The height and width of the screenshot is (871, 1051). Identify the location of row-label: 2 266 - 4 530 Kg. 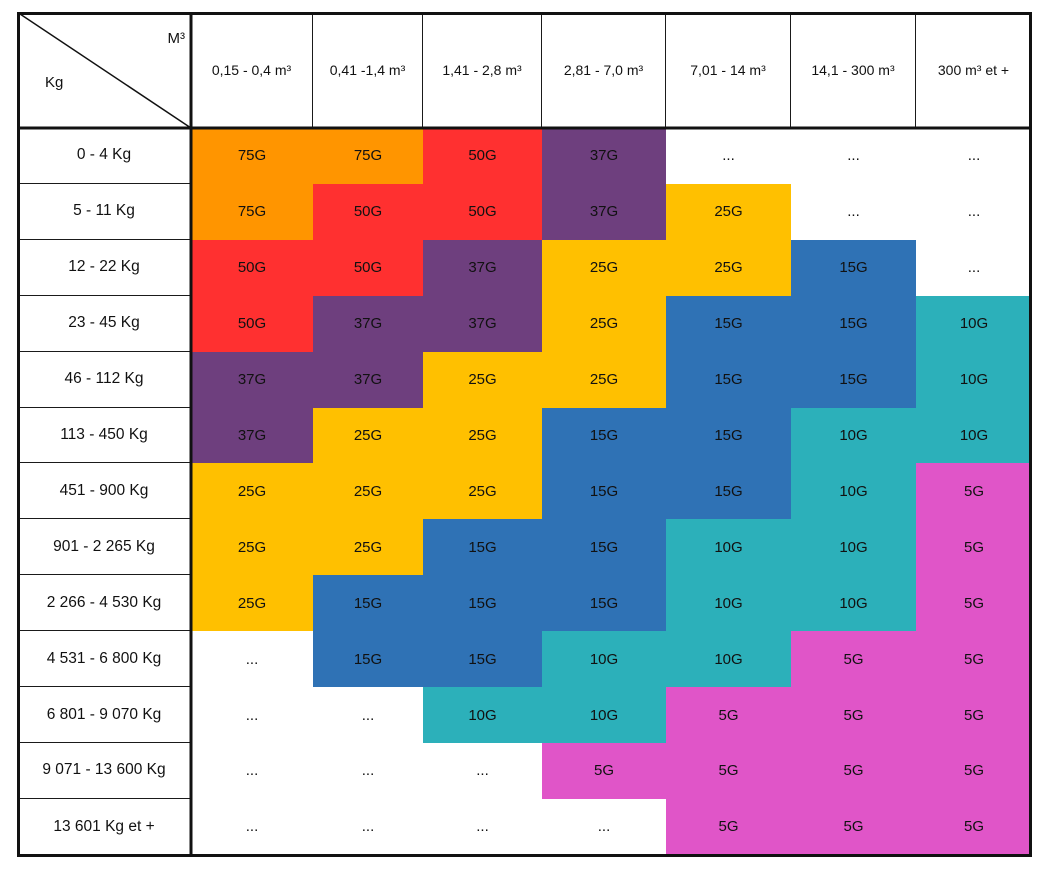
(104, 603).